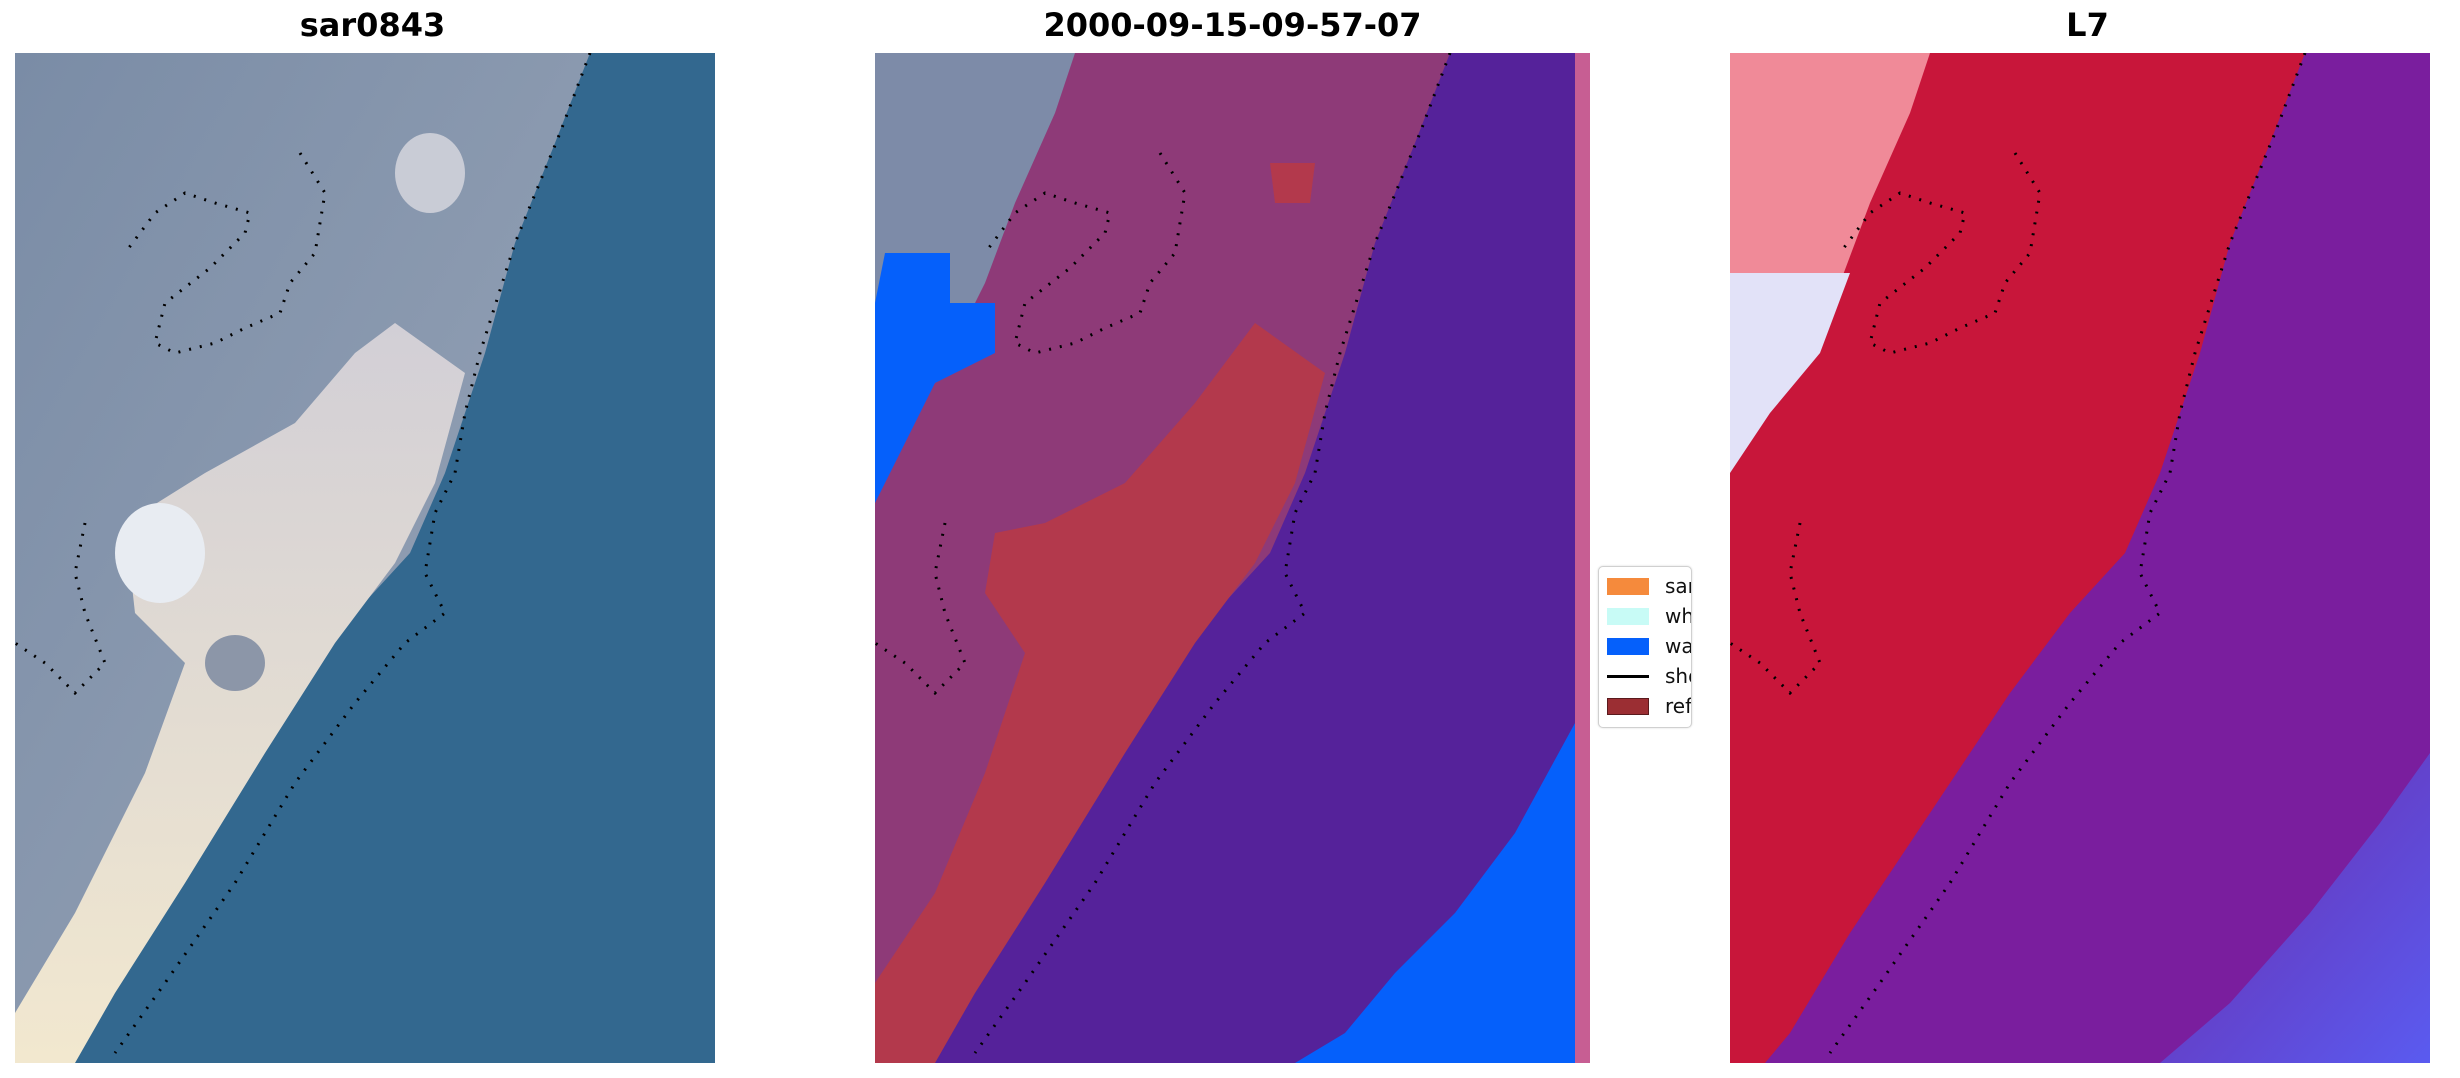 The width and height of the screenshot is (2460, 1078). I want to click on legend-item-sand: sand, so click(1649, 586).